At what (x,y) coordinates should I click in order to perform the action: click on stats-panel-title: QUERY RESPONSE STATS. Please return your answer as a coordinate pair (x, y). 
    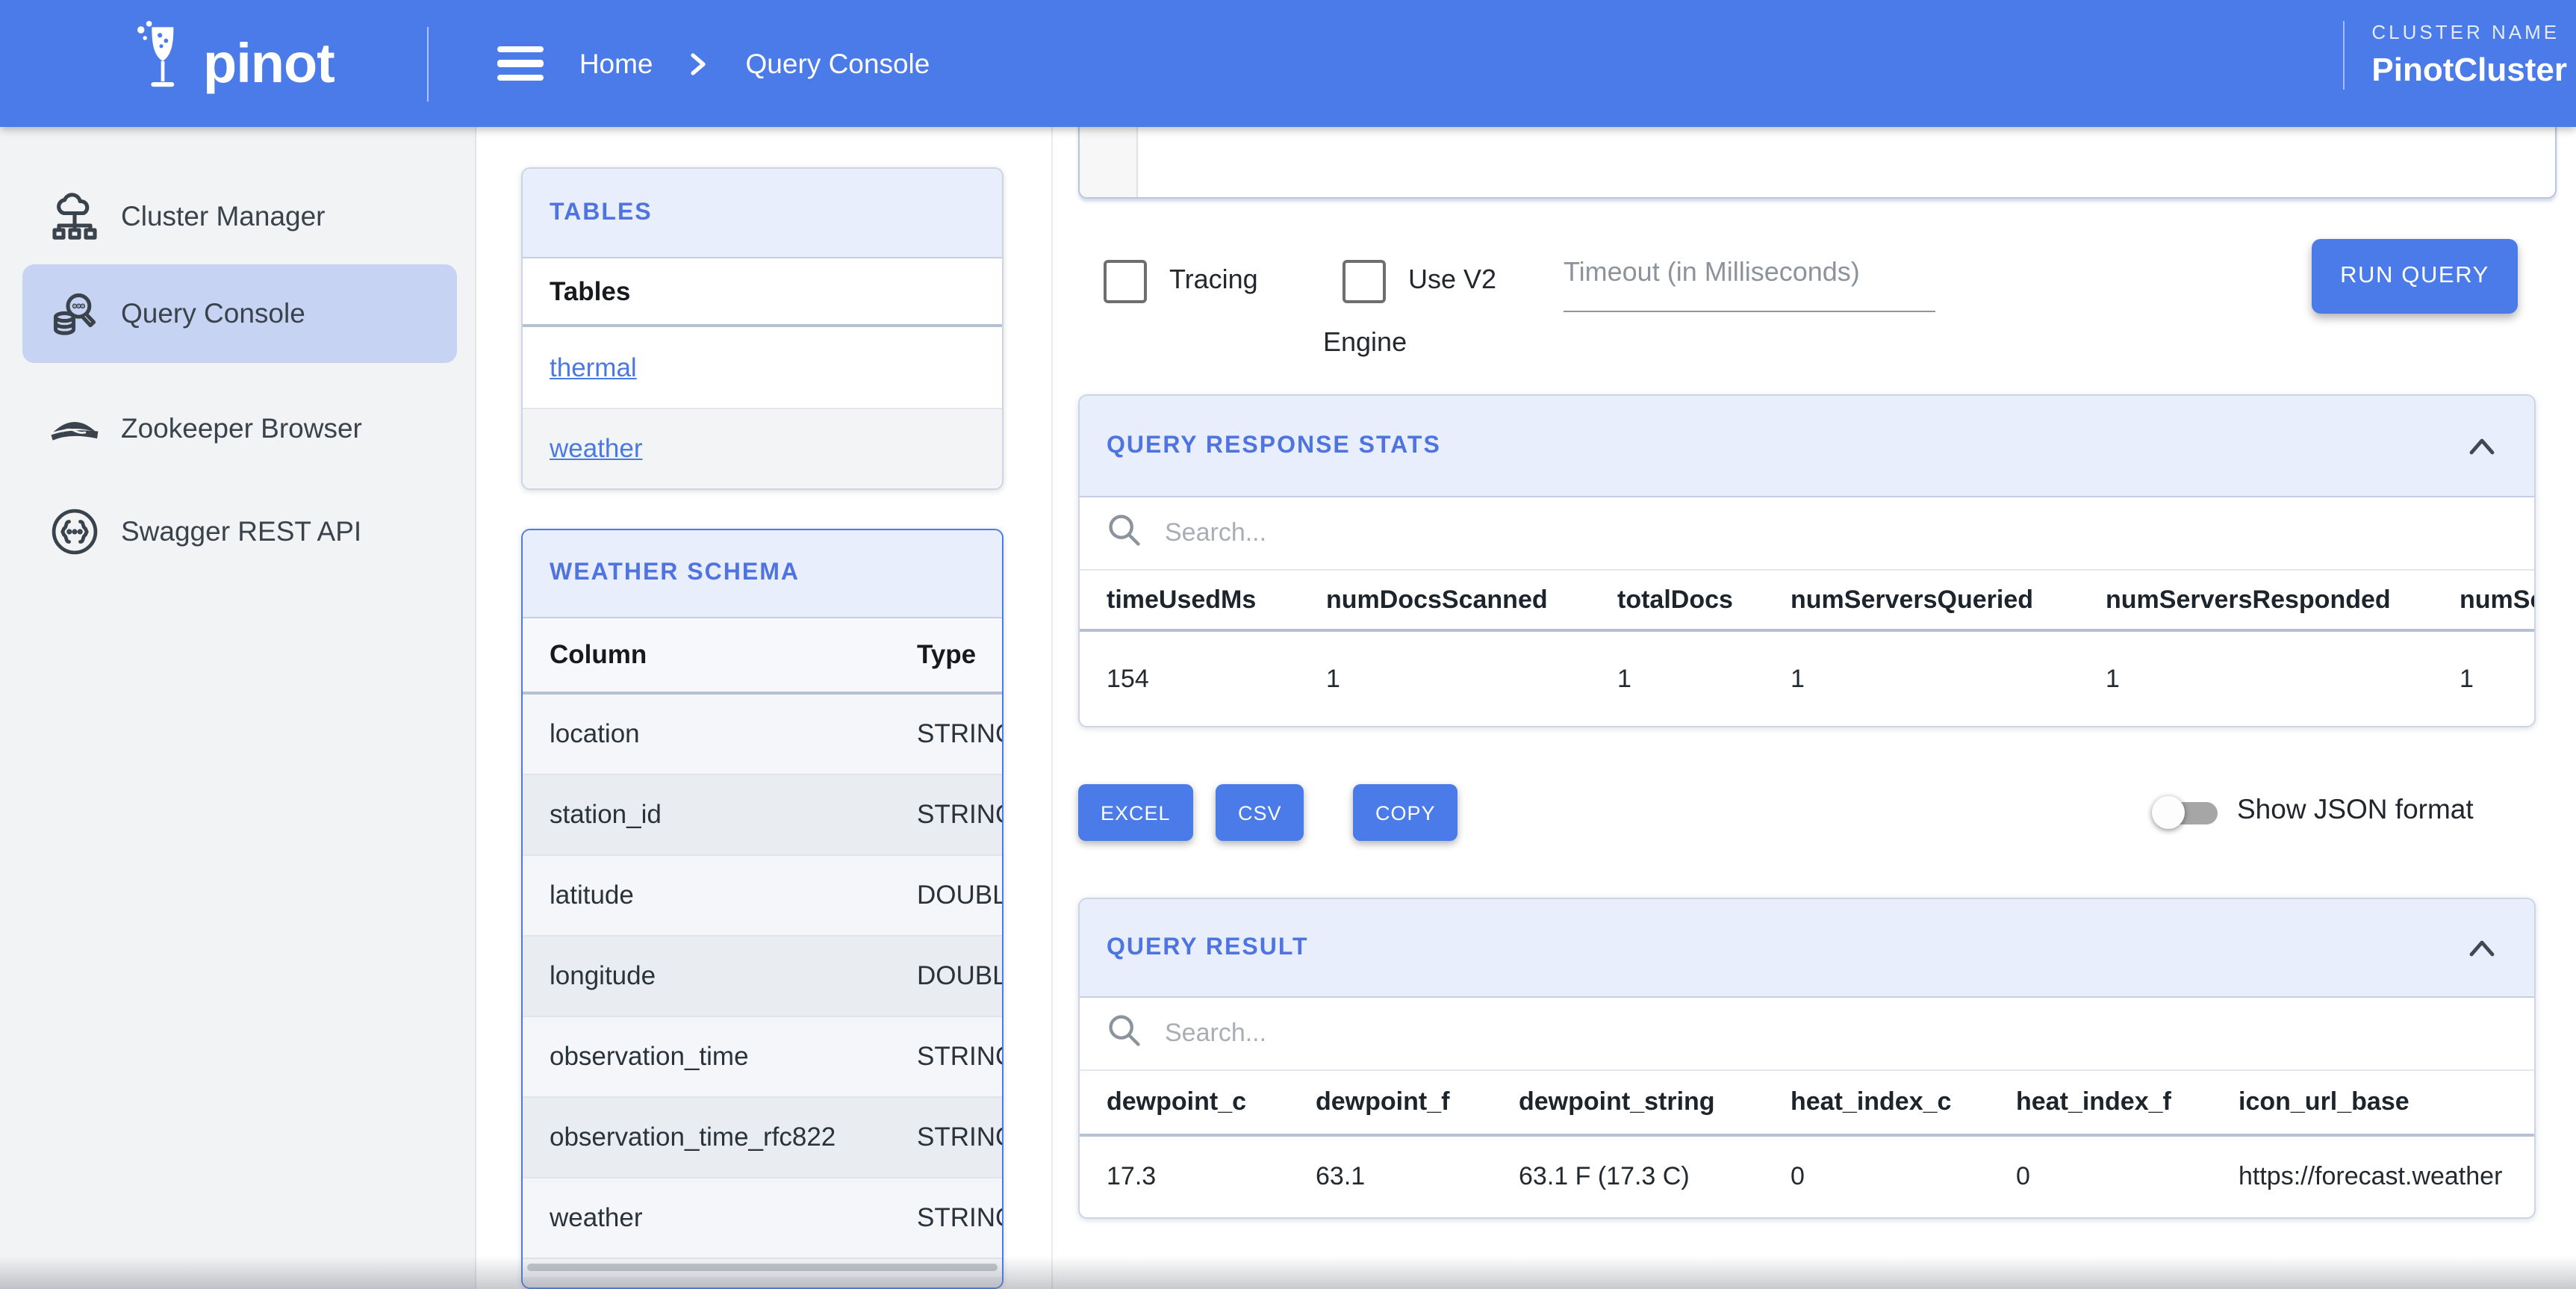
    Looking at the image, I should click on (1274, 445).